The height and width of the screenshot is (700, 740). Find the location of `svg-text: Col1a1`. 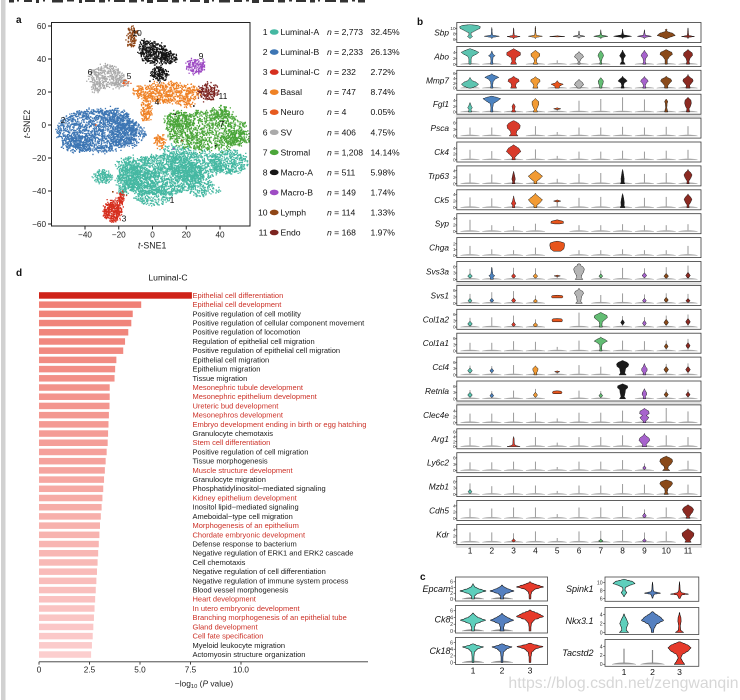

svg-text: Col1a1 is located at coordinates (436, 343).